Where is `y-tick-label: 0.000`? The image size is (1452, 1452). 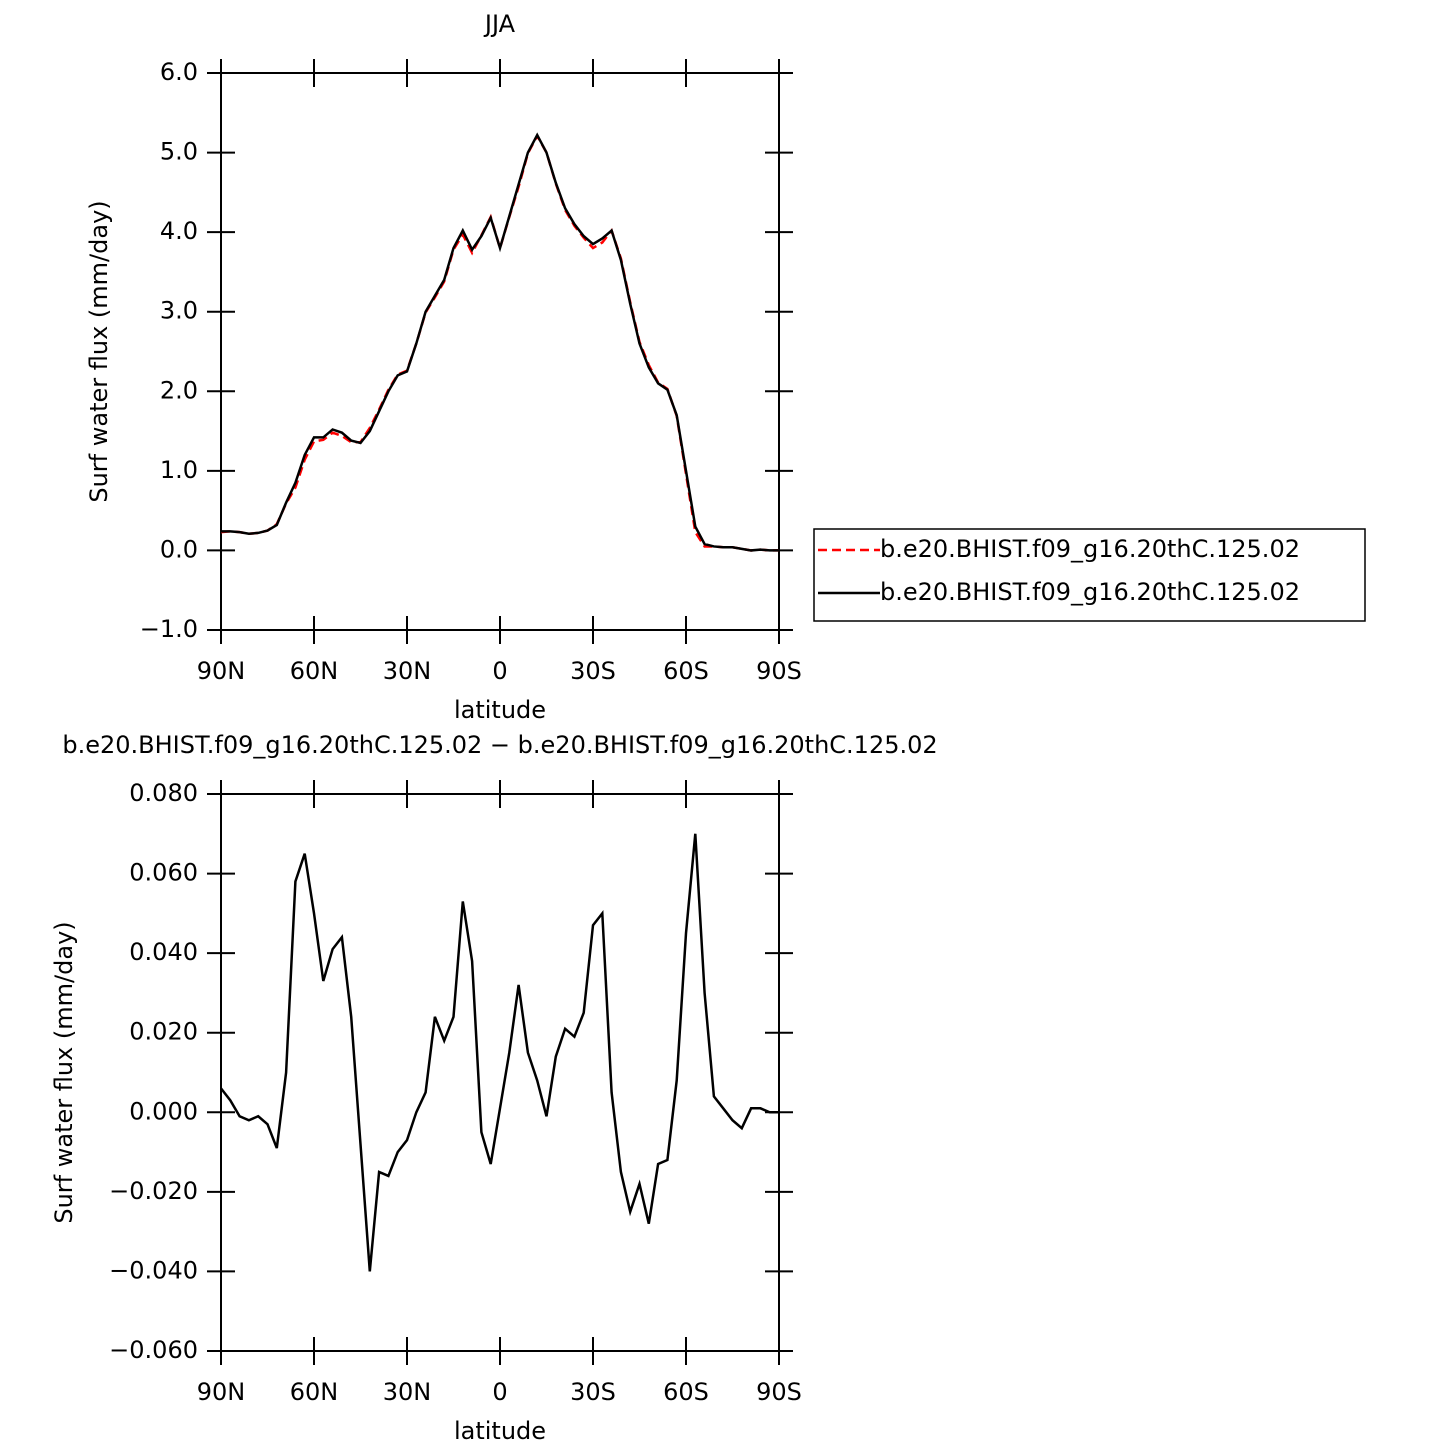
y-tick-label: 0.000 is located at coordinates (163, 1111).